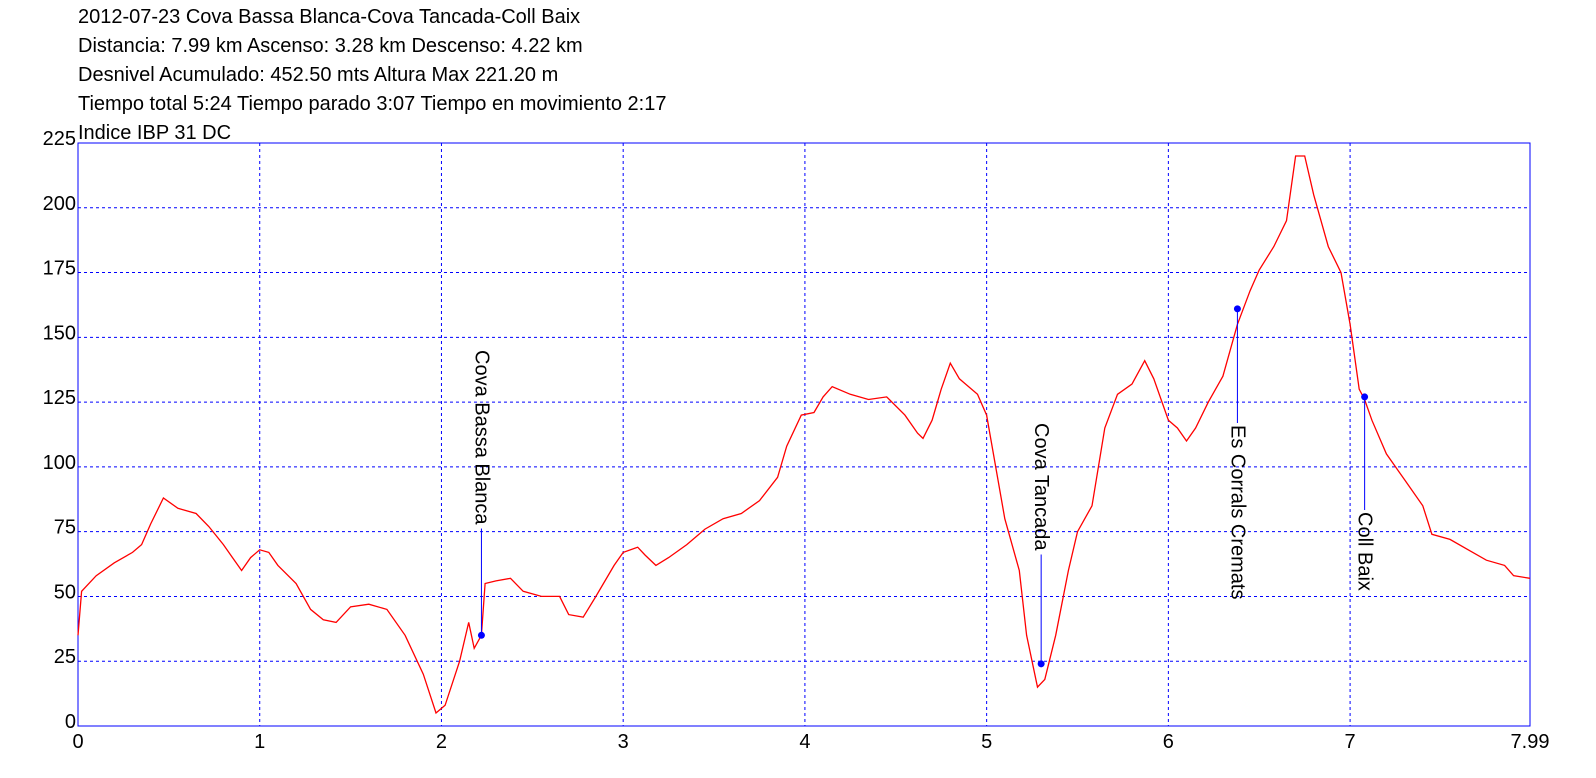 This screenshot has width=1596, height=778. Describe the element at coordinates (59, 269) in the screenshot. I see `y-tick-label: 175` at that location.